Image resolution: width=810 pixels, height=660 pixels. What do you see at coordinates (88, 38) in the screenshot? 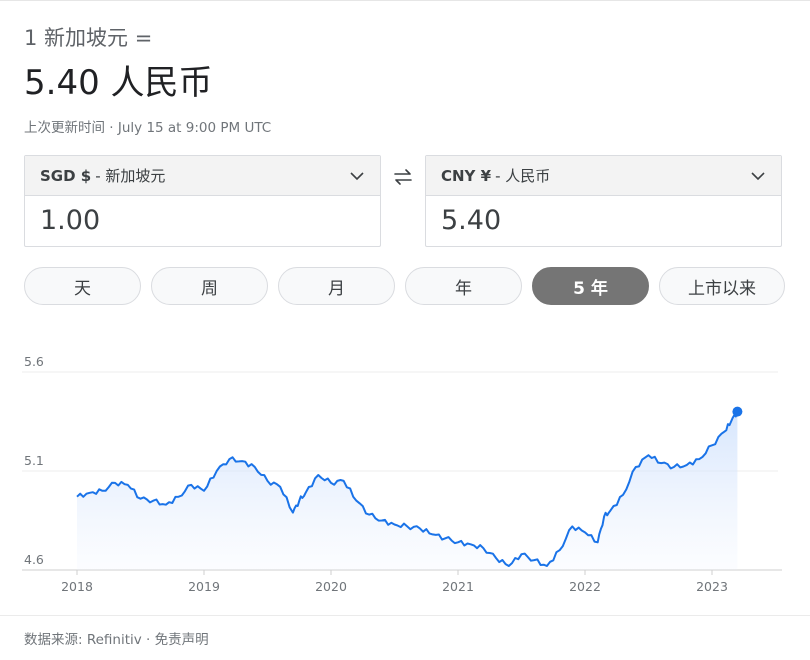
I see `conversion-equation: 1 新加坡元 =` at bounding box center [88, 38].